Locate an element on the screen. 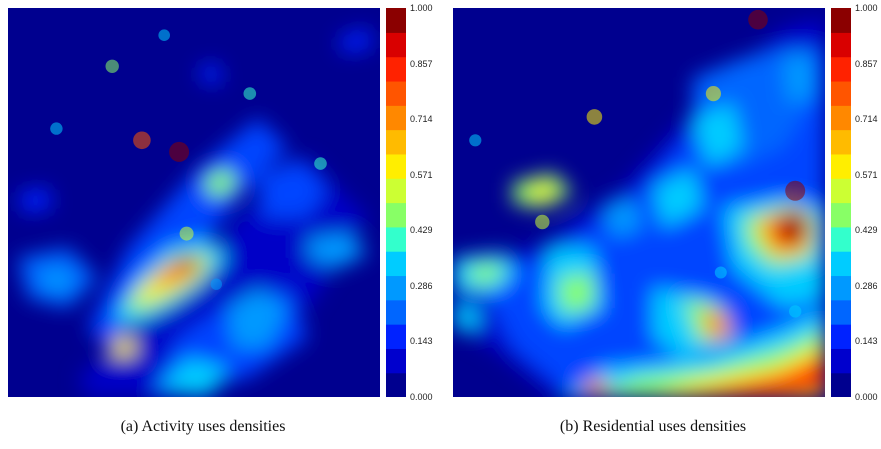  colorbar-residential is located at coordinates (841, 203).